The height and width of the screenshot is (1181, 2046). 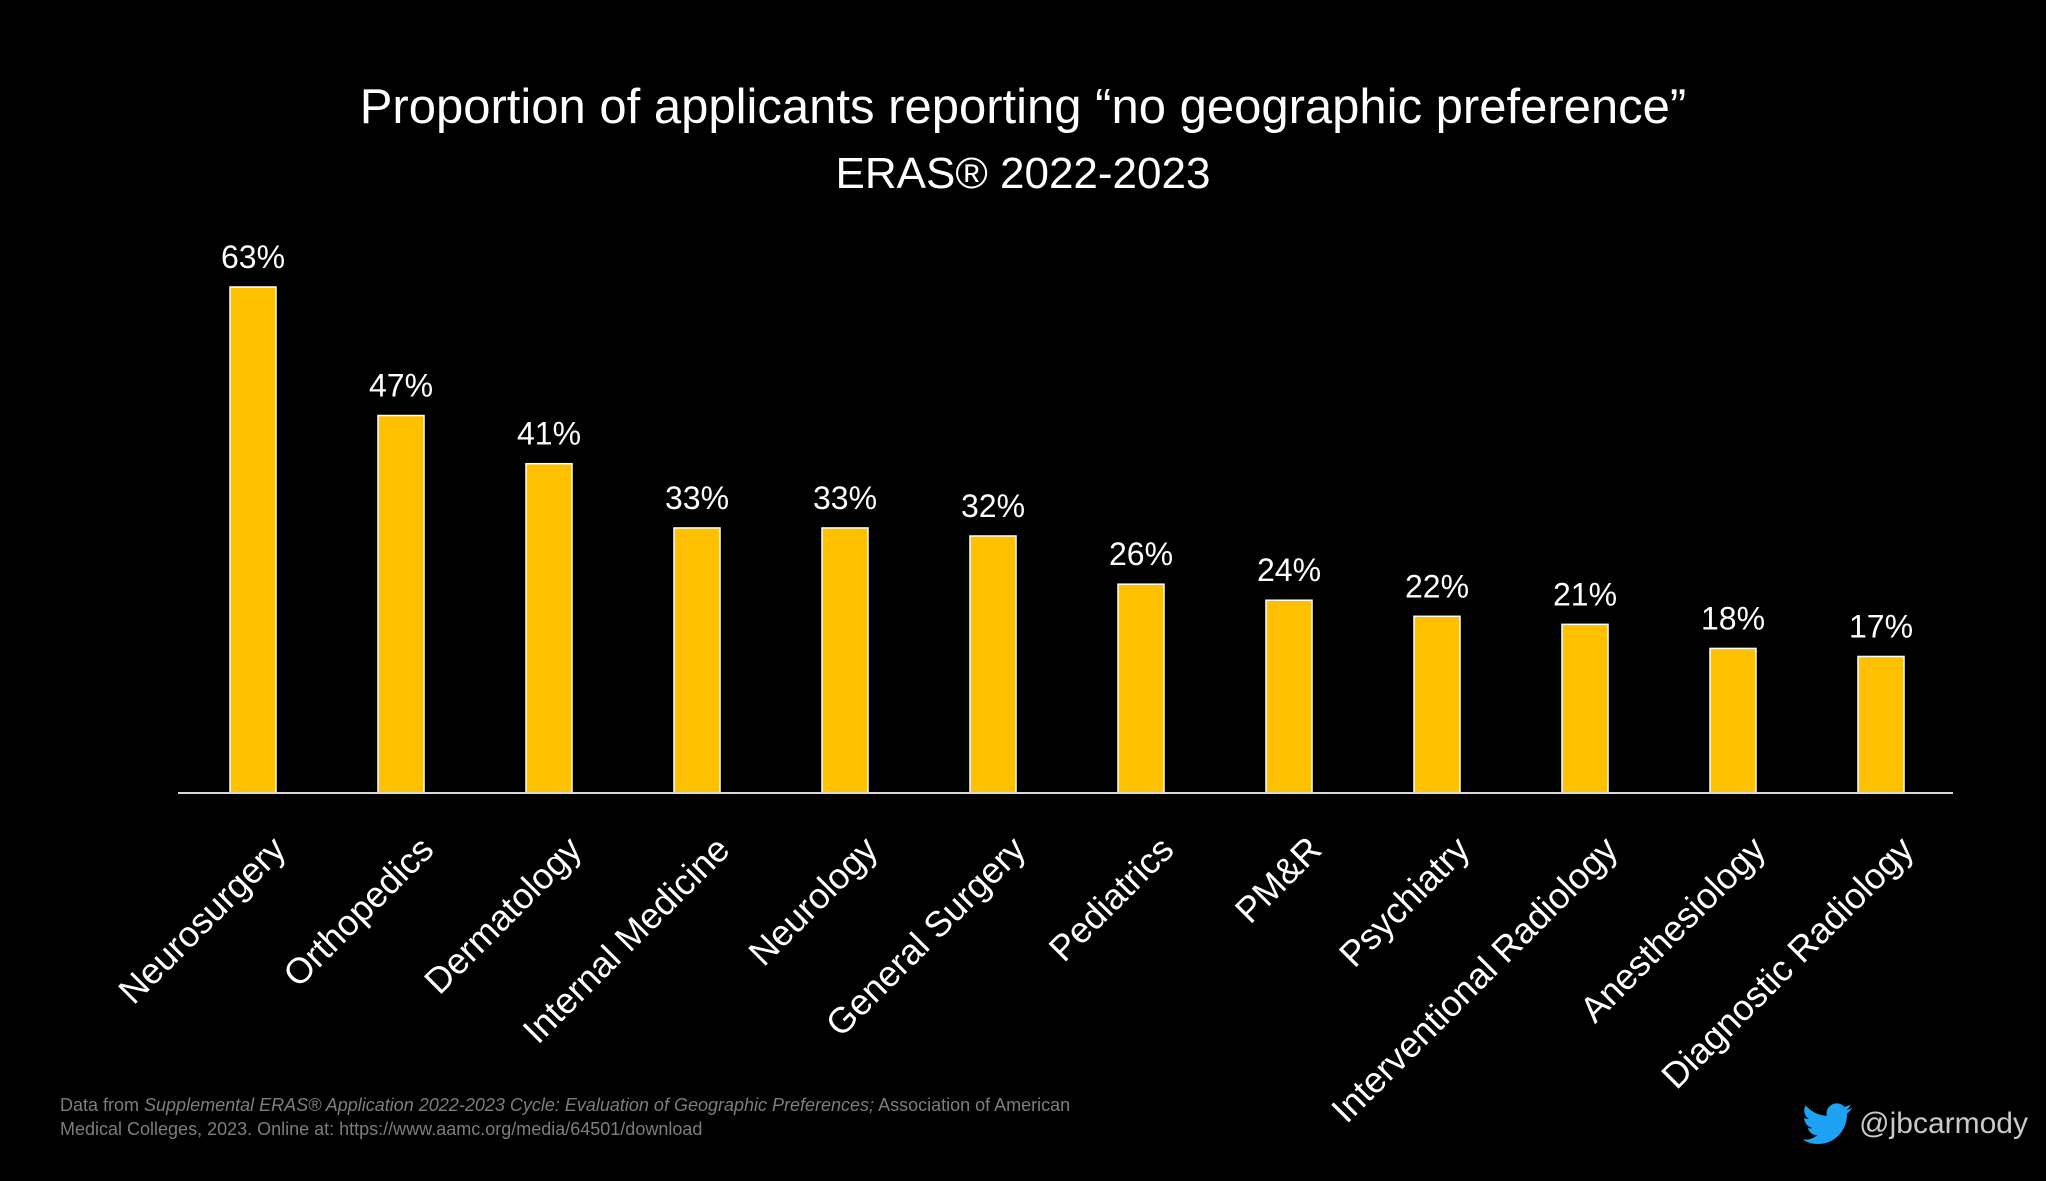 What do you see at coordinates (1585, 708) in the screenshot?
I see `bar-interventional-radiology` at bounding box center [1585, 708].